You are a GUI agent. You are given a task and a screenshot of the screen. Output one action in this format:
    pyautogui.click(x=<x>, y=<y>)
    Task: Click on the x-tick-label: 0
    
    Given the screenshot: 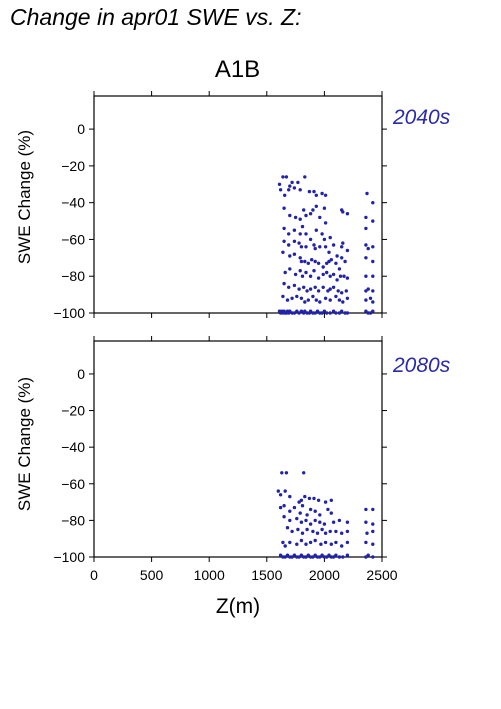 What is the action you would take?
    pyautogui.click(x=94, y=575)
    